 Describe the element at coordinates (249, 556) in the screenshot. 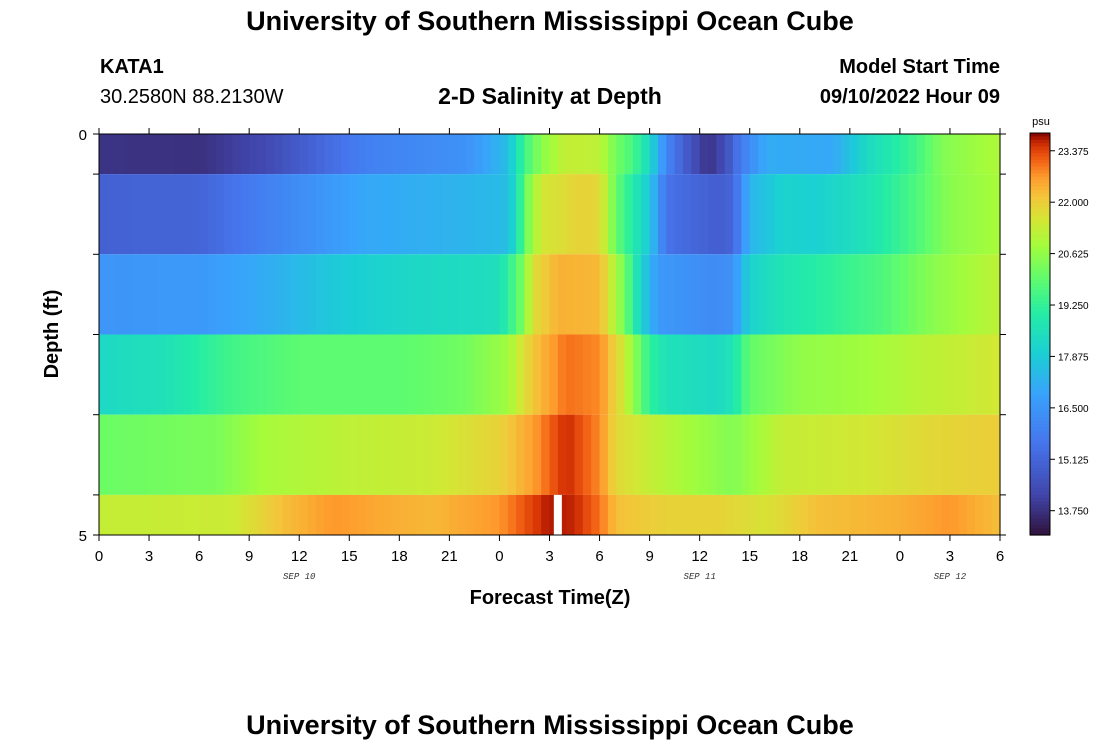

I see `x-tick-label: 9` at that location.